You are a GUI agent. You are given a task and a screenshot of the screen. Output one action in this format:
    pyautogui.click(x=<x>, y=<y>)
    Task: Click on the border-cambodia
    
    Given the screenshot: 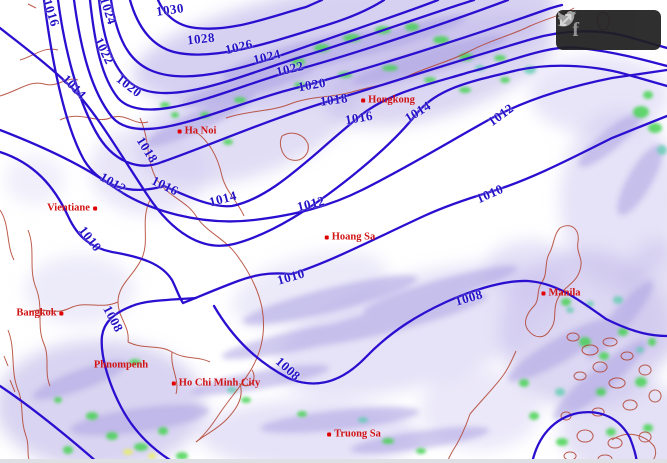 What is the action you would take?
    pyautogui.click(x=169, y=368)
    